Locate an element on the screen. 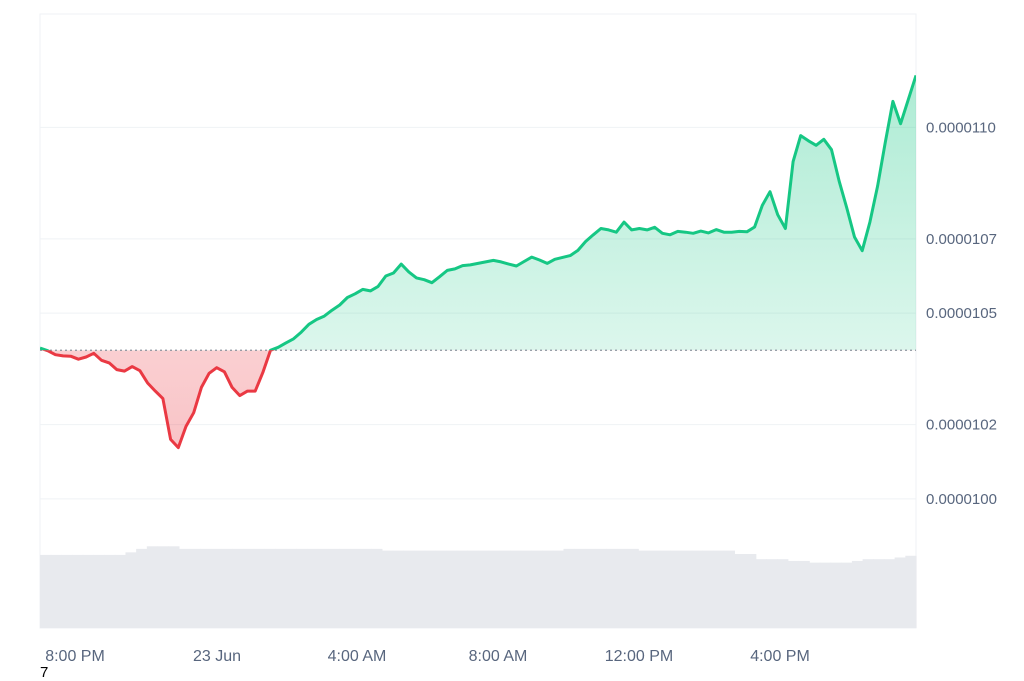 Image resolution: width=1024 pixels, height=681 pixels. x-tick-label: 23 Jun is located at coordinates (217, 656).